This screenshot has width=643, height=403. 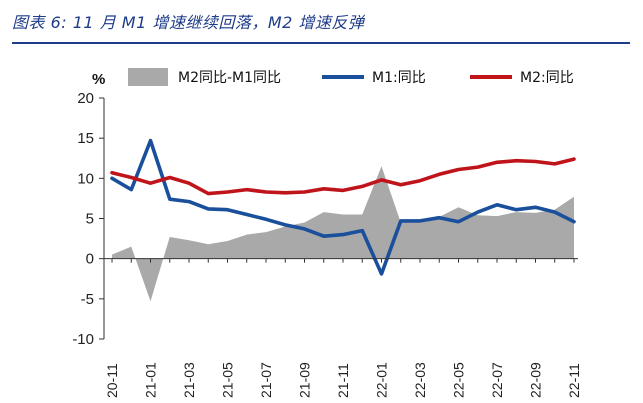 I want to click on x-tick-label: 21-05, so click(x=228, y=380).